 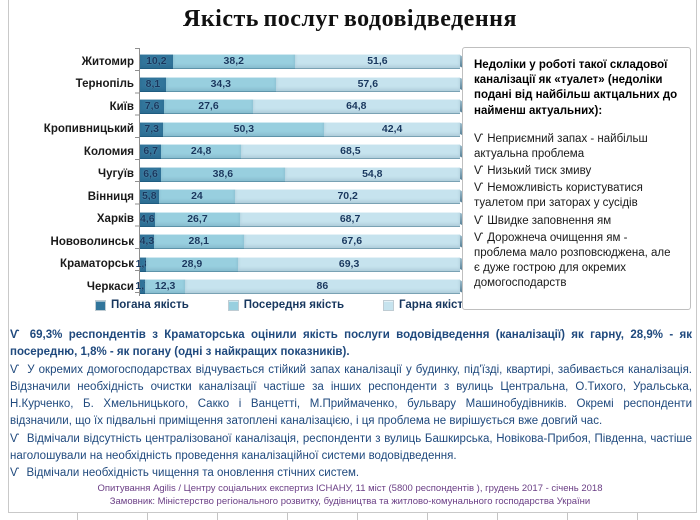 I want to click on bar-value-label: 42,4, so click(x=392, y=128).